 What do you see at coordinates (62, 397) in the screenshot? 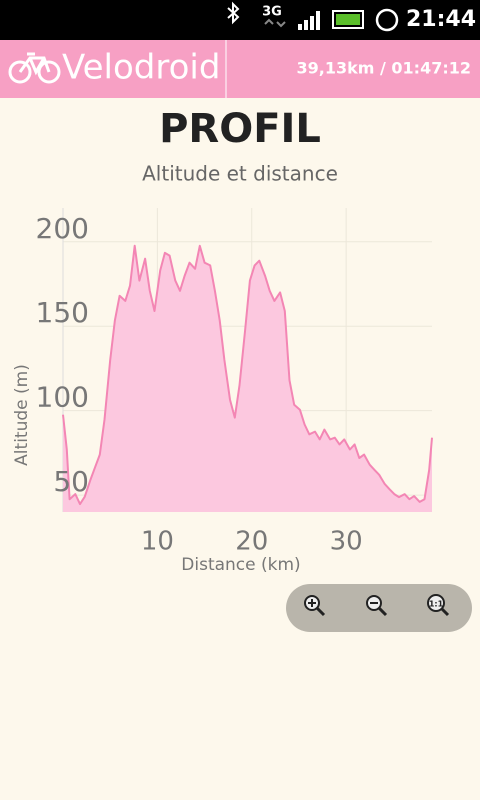
I see `y-tick-label: 100` at bounding box center [62, 397].